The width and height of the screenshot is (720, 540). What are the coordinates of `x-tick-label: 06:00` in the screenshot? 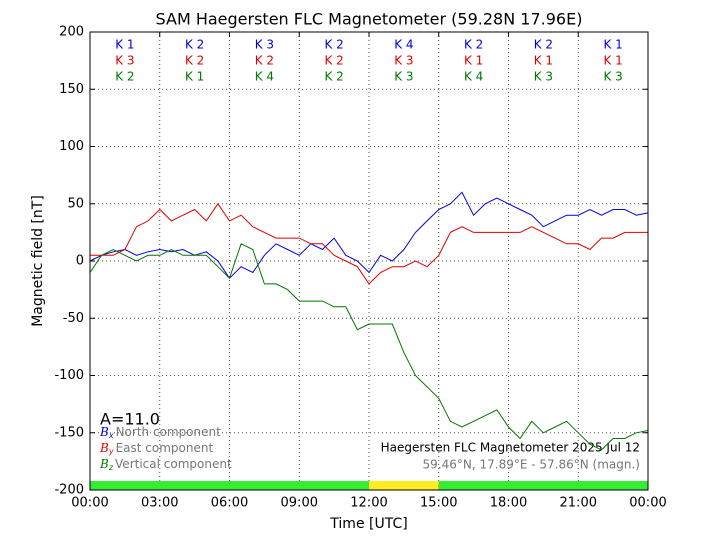 It's located at (229, 503).